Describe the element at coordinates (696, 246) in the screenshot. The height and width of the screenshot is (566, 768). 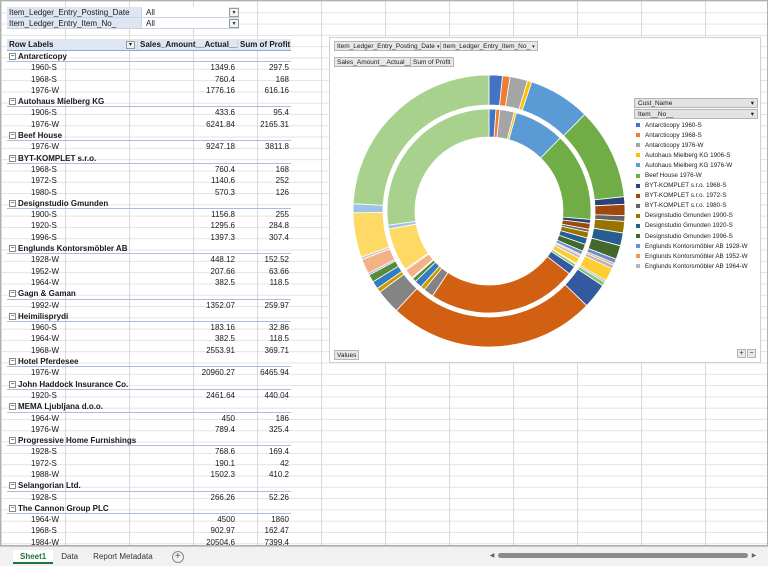
I see `legend-item: Englunds Kontorsmöbler AB 1928-W` at that location.